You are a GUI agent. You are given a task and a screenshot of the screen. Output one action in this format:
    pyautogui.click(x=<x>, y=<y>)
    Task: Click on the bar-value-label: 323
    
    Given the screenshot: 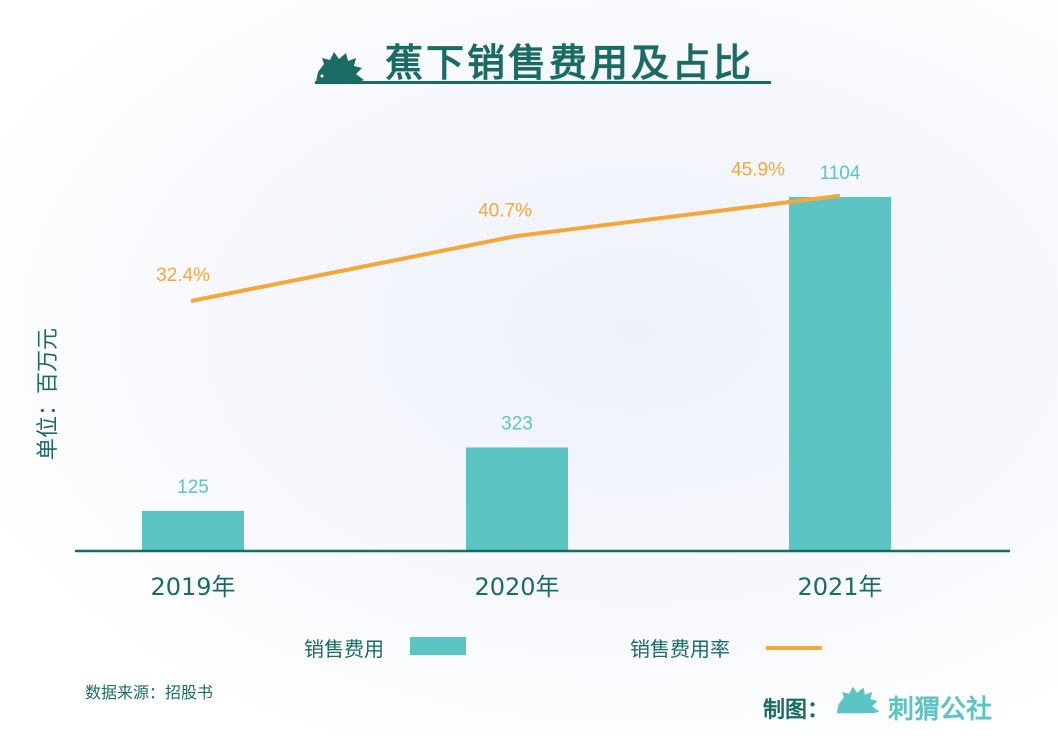 What is the action you would take?
    pyautogui.click(x=517, y=423)
    